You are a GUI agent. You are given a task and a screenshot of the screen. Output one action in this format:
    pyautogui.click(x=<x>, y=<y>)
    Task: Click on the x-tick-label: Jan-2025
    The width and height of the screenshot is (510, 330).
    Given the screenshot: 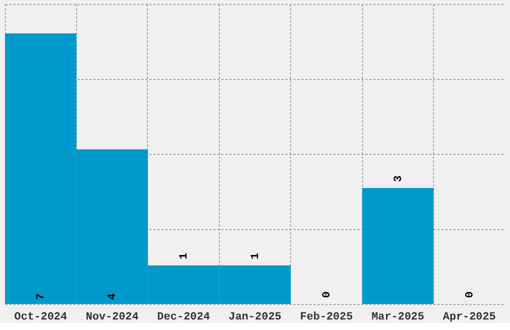 What is the action you would take?
    pyautogui.click(x=255, y=318)
    